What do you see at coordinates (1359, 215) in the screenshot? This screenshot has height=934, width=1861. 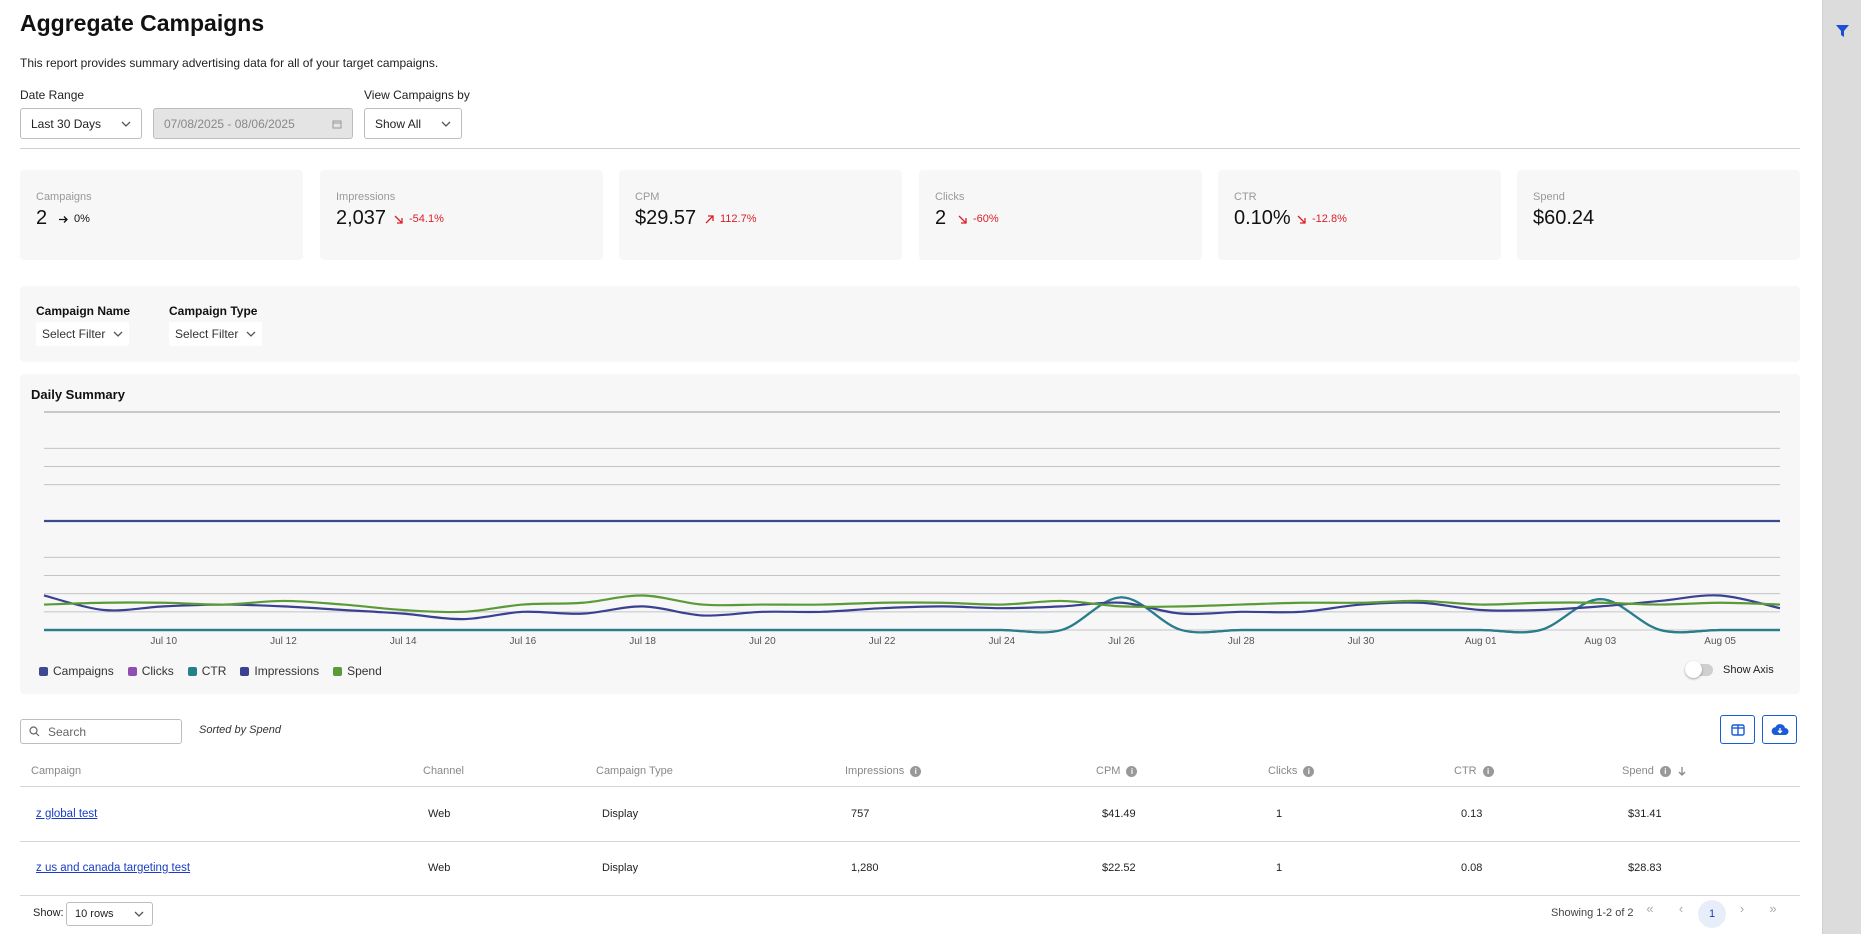 I see `kpi-card-ctr: CTR 0.10% -12.8%` at bounding box center [1359, 215].